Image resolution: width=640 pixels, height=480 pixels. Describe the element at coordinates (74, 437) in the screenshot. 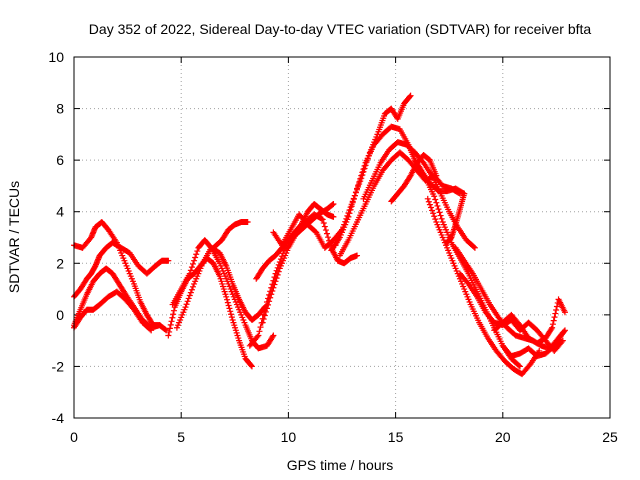

I see `x-tick-label: 0` at that location.